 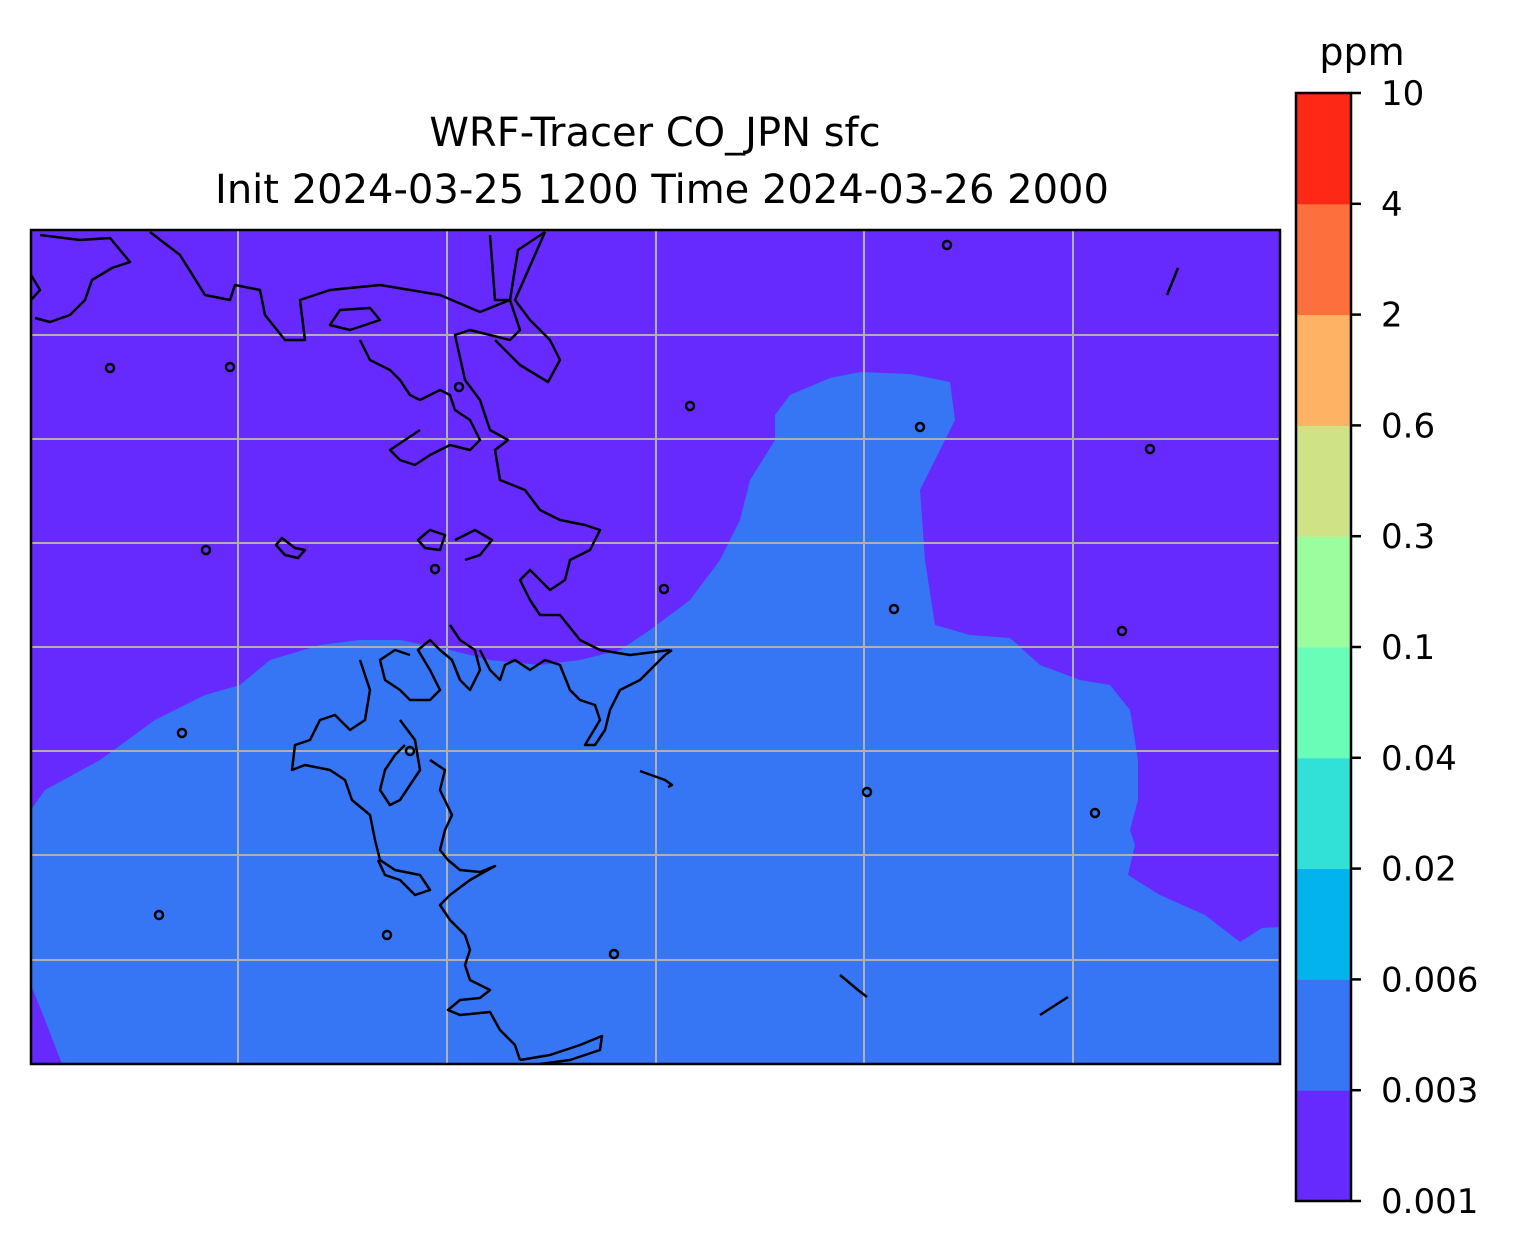 What do you see at coordinates (1392, 205) in the screenshot?
I see `colorbar-tick-label: 4` at bounding box center [1392, 205].